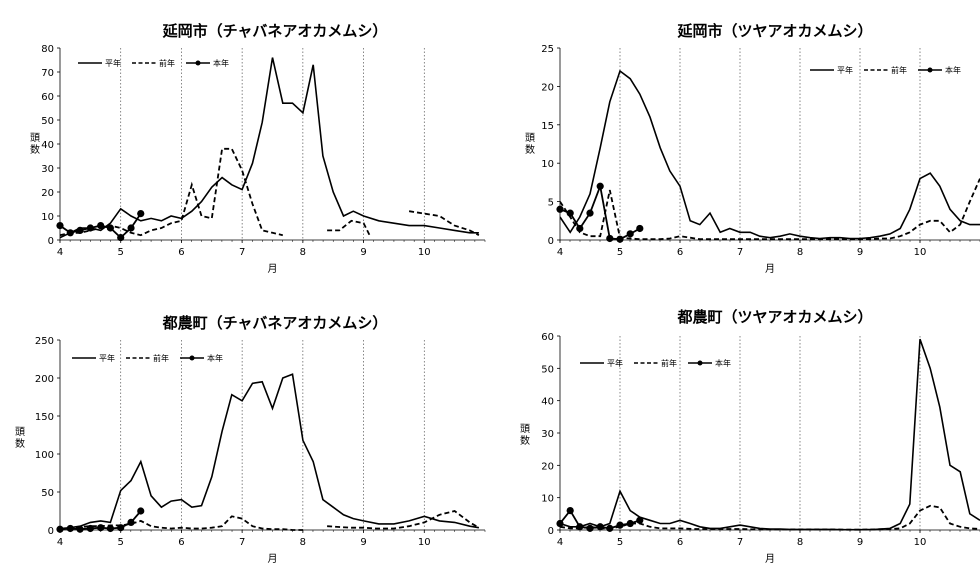 The width and height of the screenshot is (980, 566). What do you see at coordinates (47, 49) in the screenshot?
I see `y-tick-label: 80` at bounding box center [47, 49].